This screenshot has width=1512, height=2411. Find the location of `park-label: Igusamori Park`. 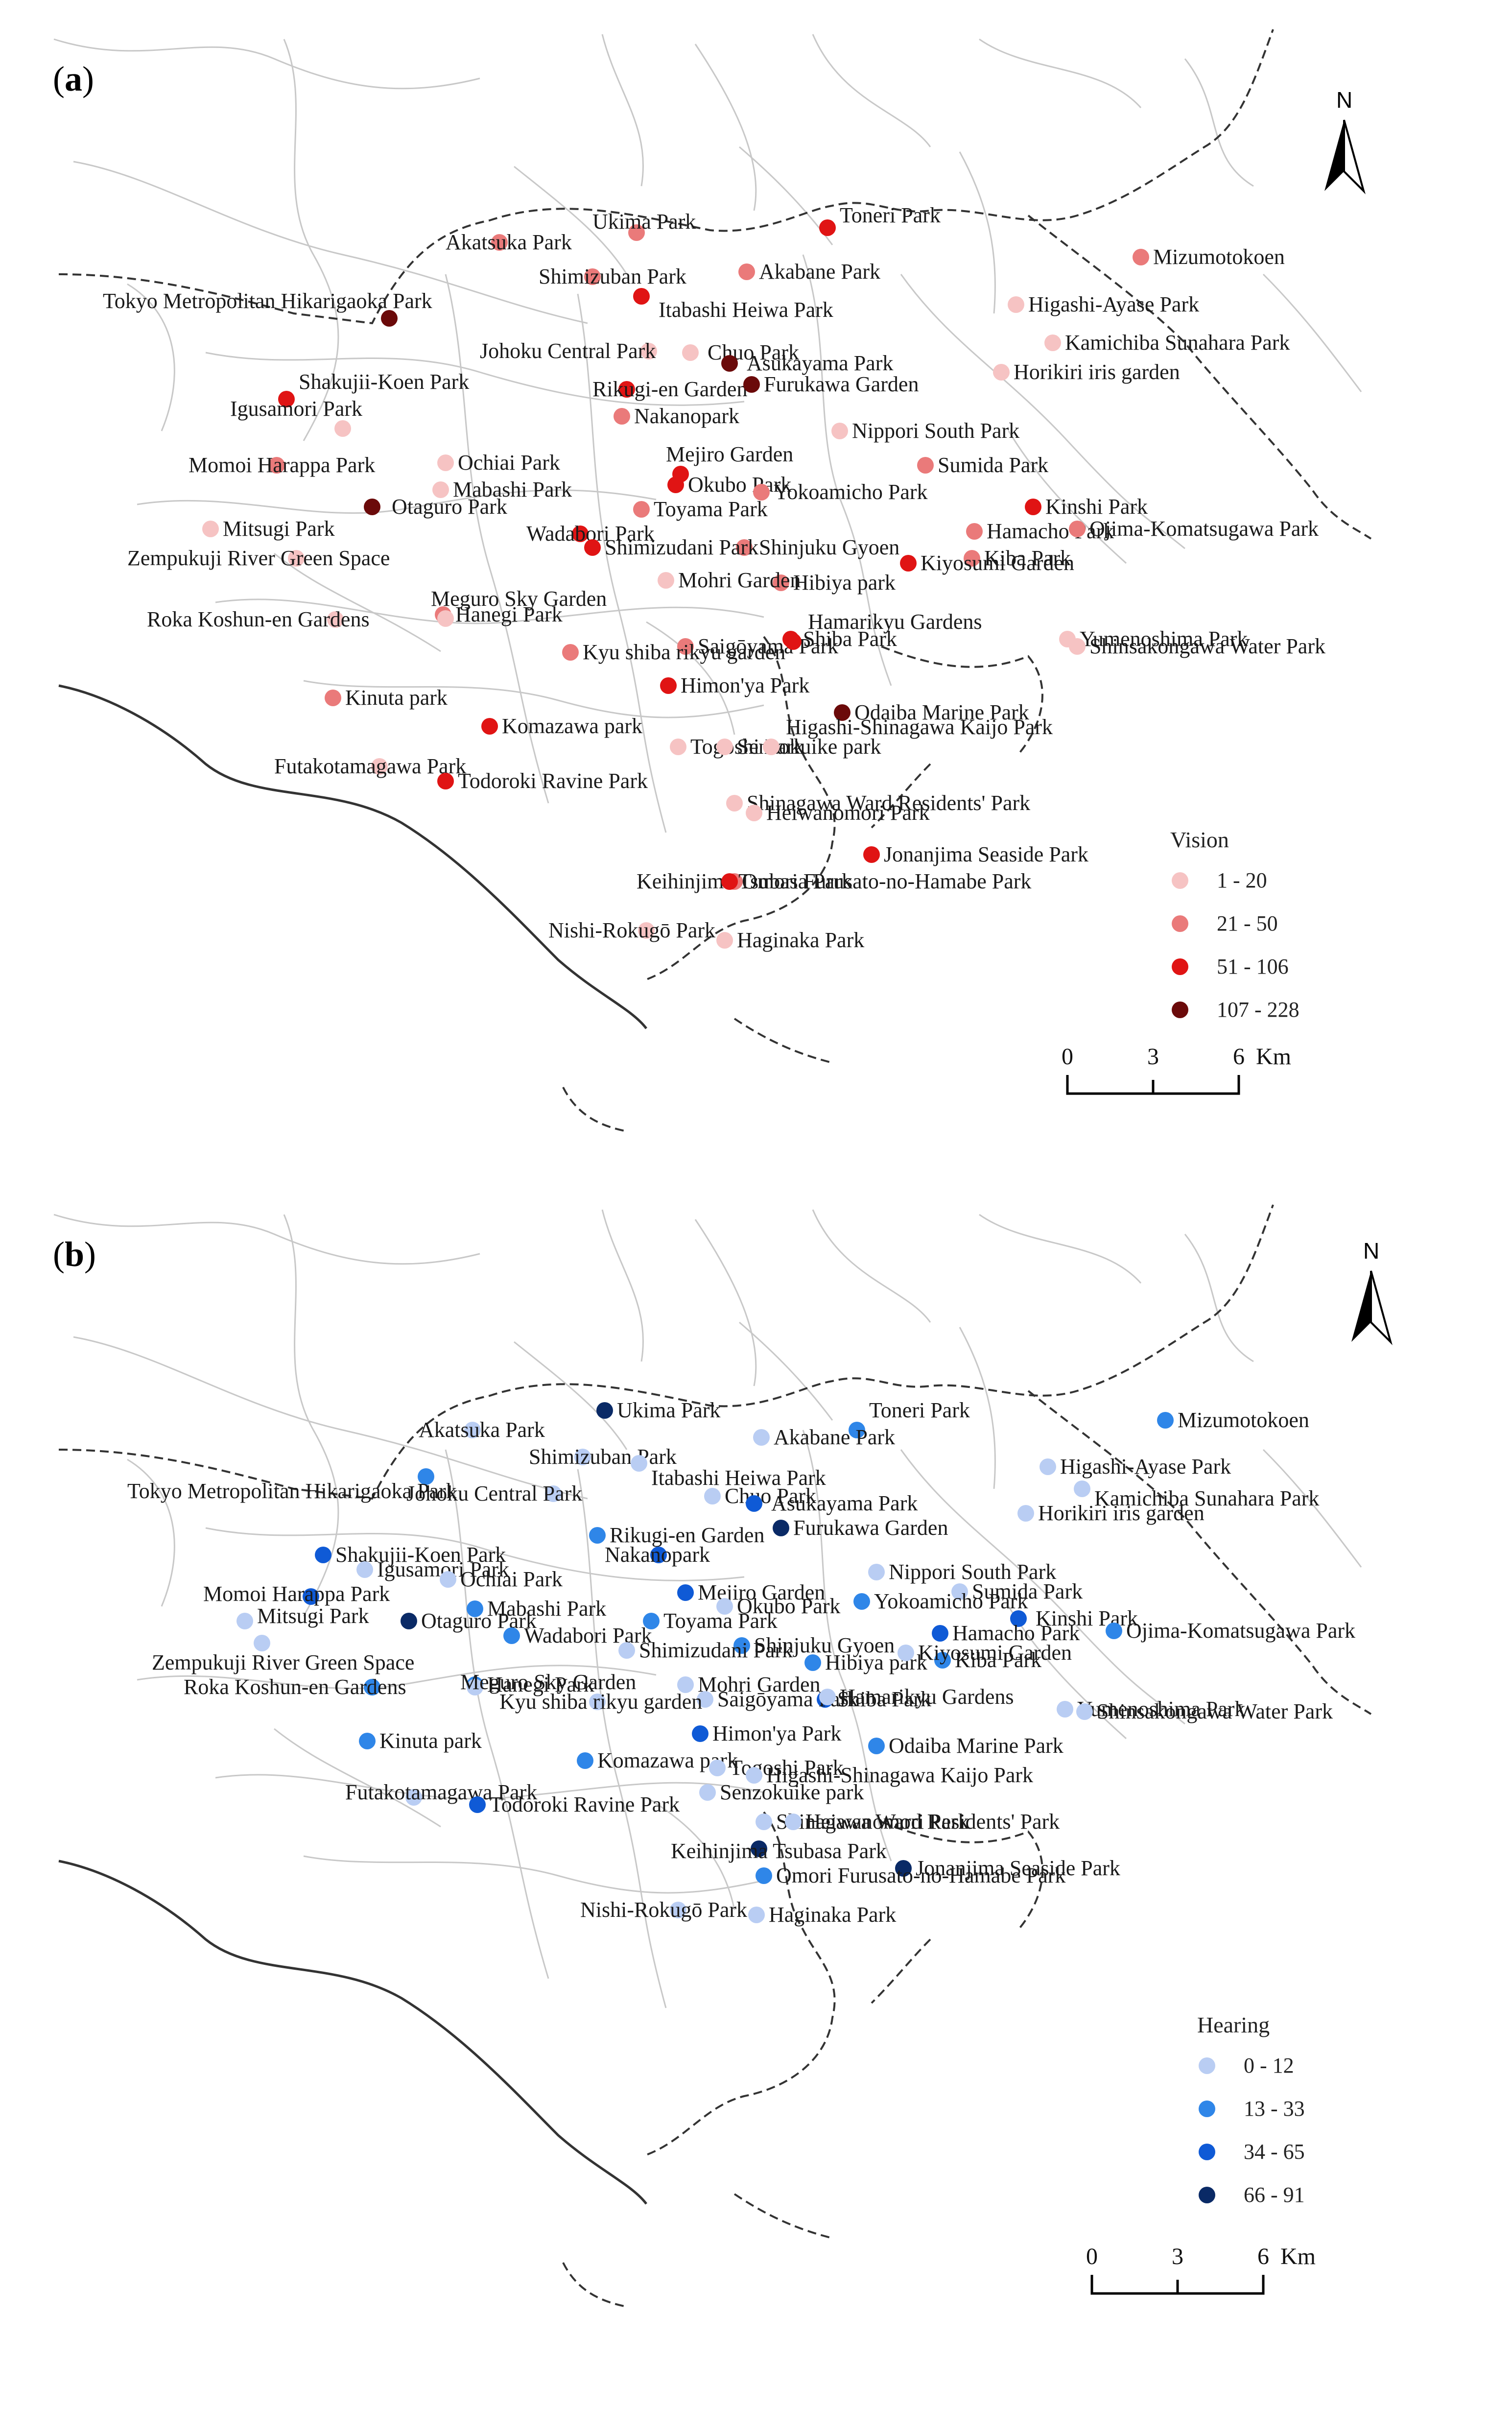

park-label: Igusamori Park is located at coordinates (296, 409).